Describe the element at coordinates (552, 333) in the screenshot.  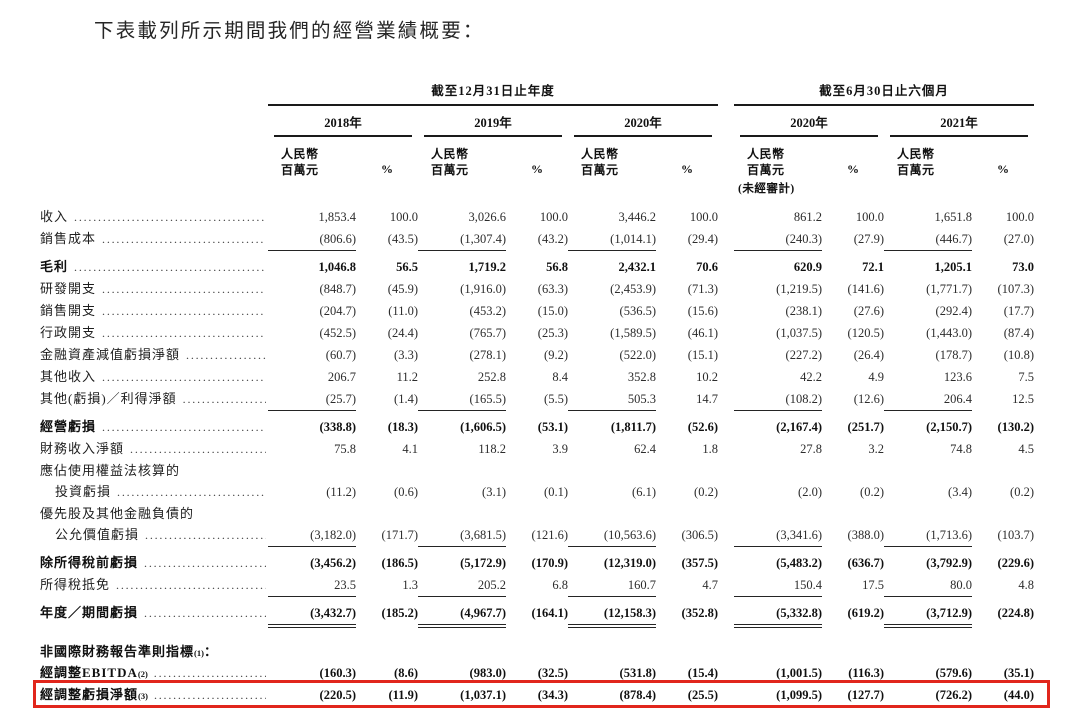
I see `cell-value: (25.3)` at that location.